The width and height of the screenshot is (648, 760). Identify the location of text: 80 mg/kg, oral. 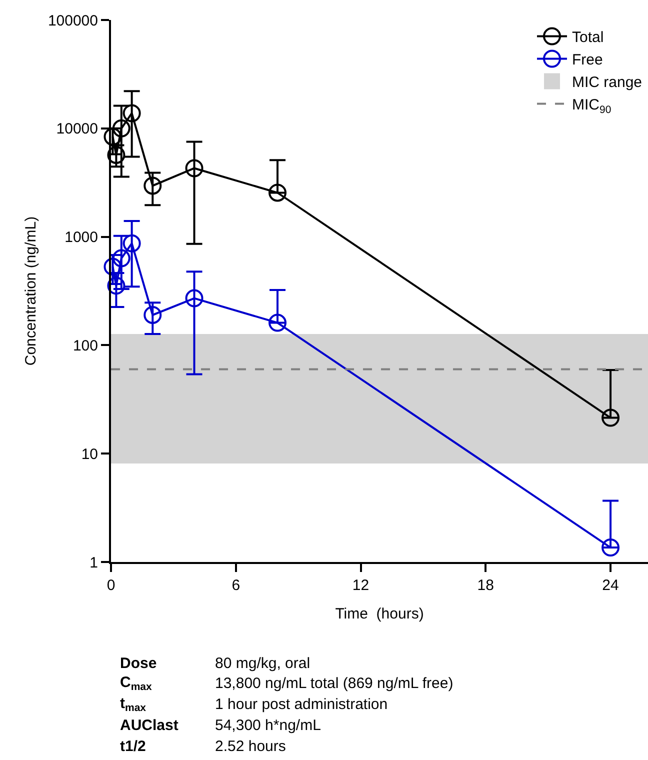
(262, 663).